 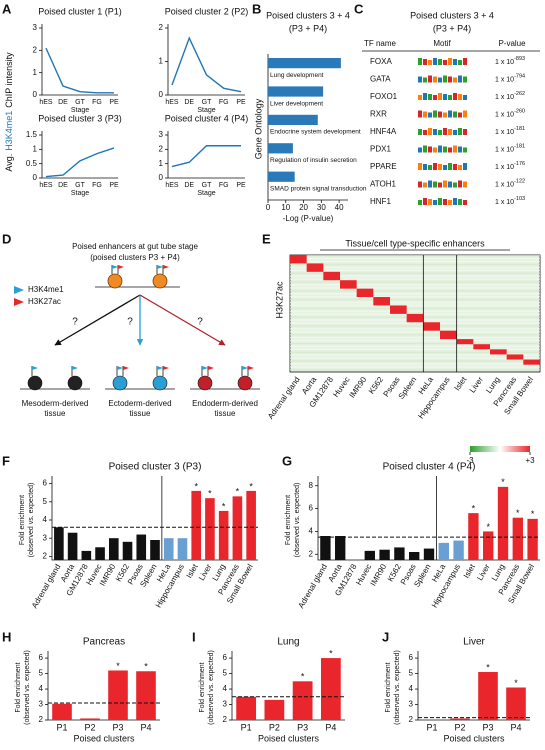 What do you see at coordinates (279, 300) in the screenshot?
I see `y-axis-label: H3K27ac` at bounding box center [279, 300].